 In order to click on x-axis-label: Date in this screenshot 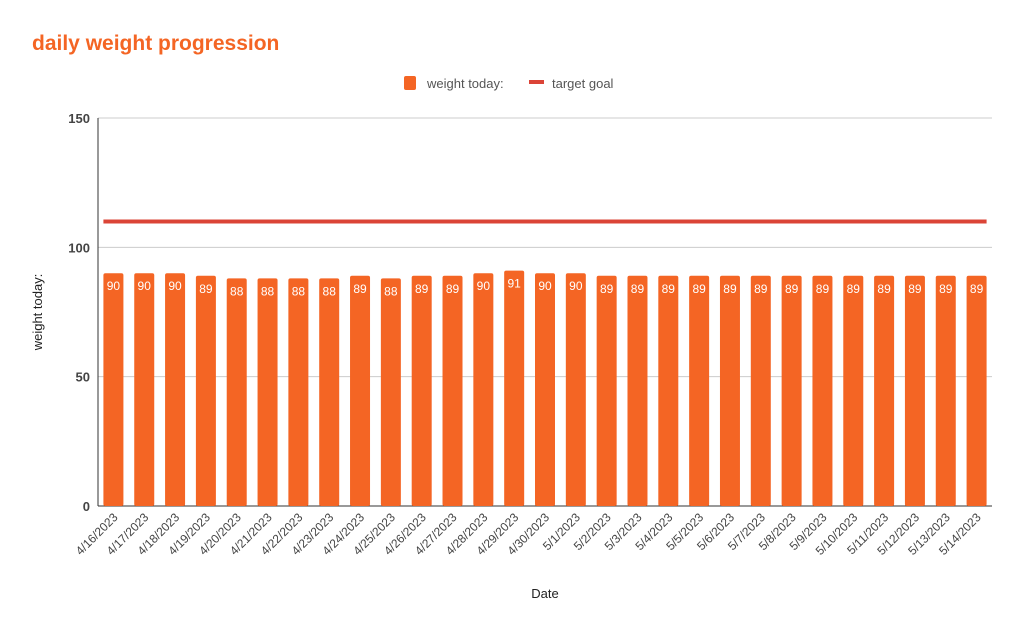, I will do `click(544, 593)`.